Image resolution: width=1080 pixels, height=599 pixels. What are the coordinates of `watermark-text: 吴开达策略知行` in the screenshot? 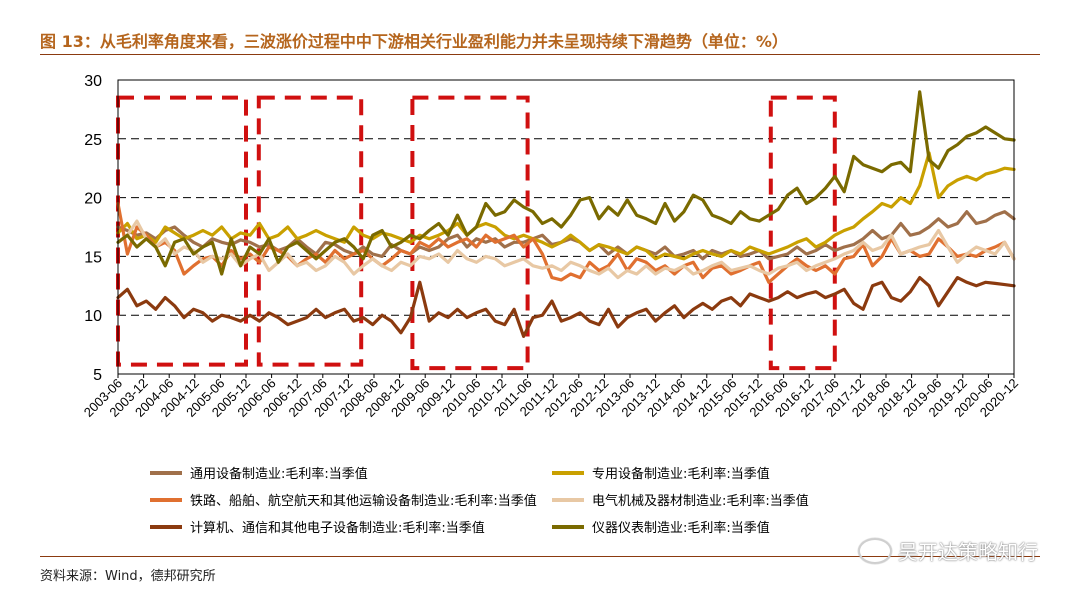 It's located at (968, 552).